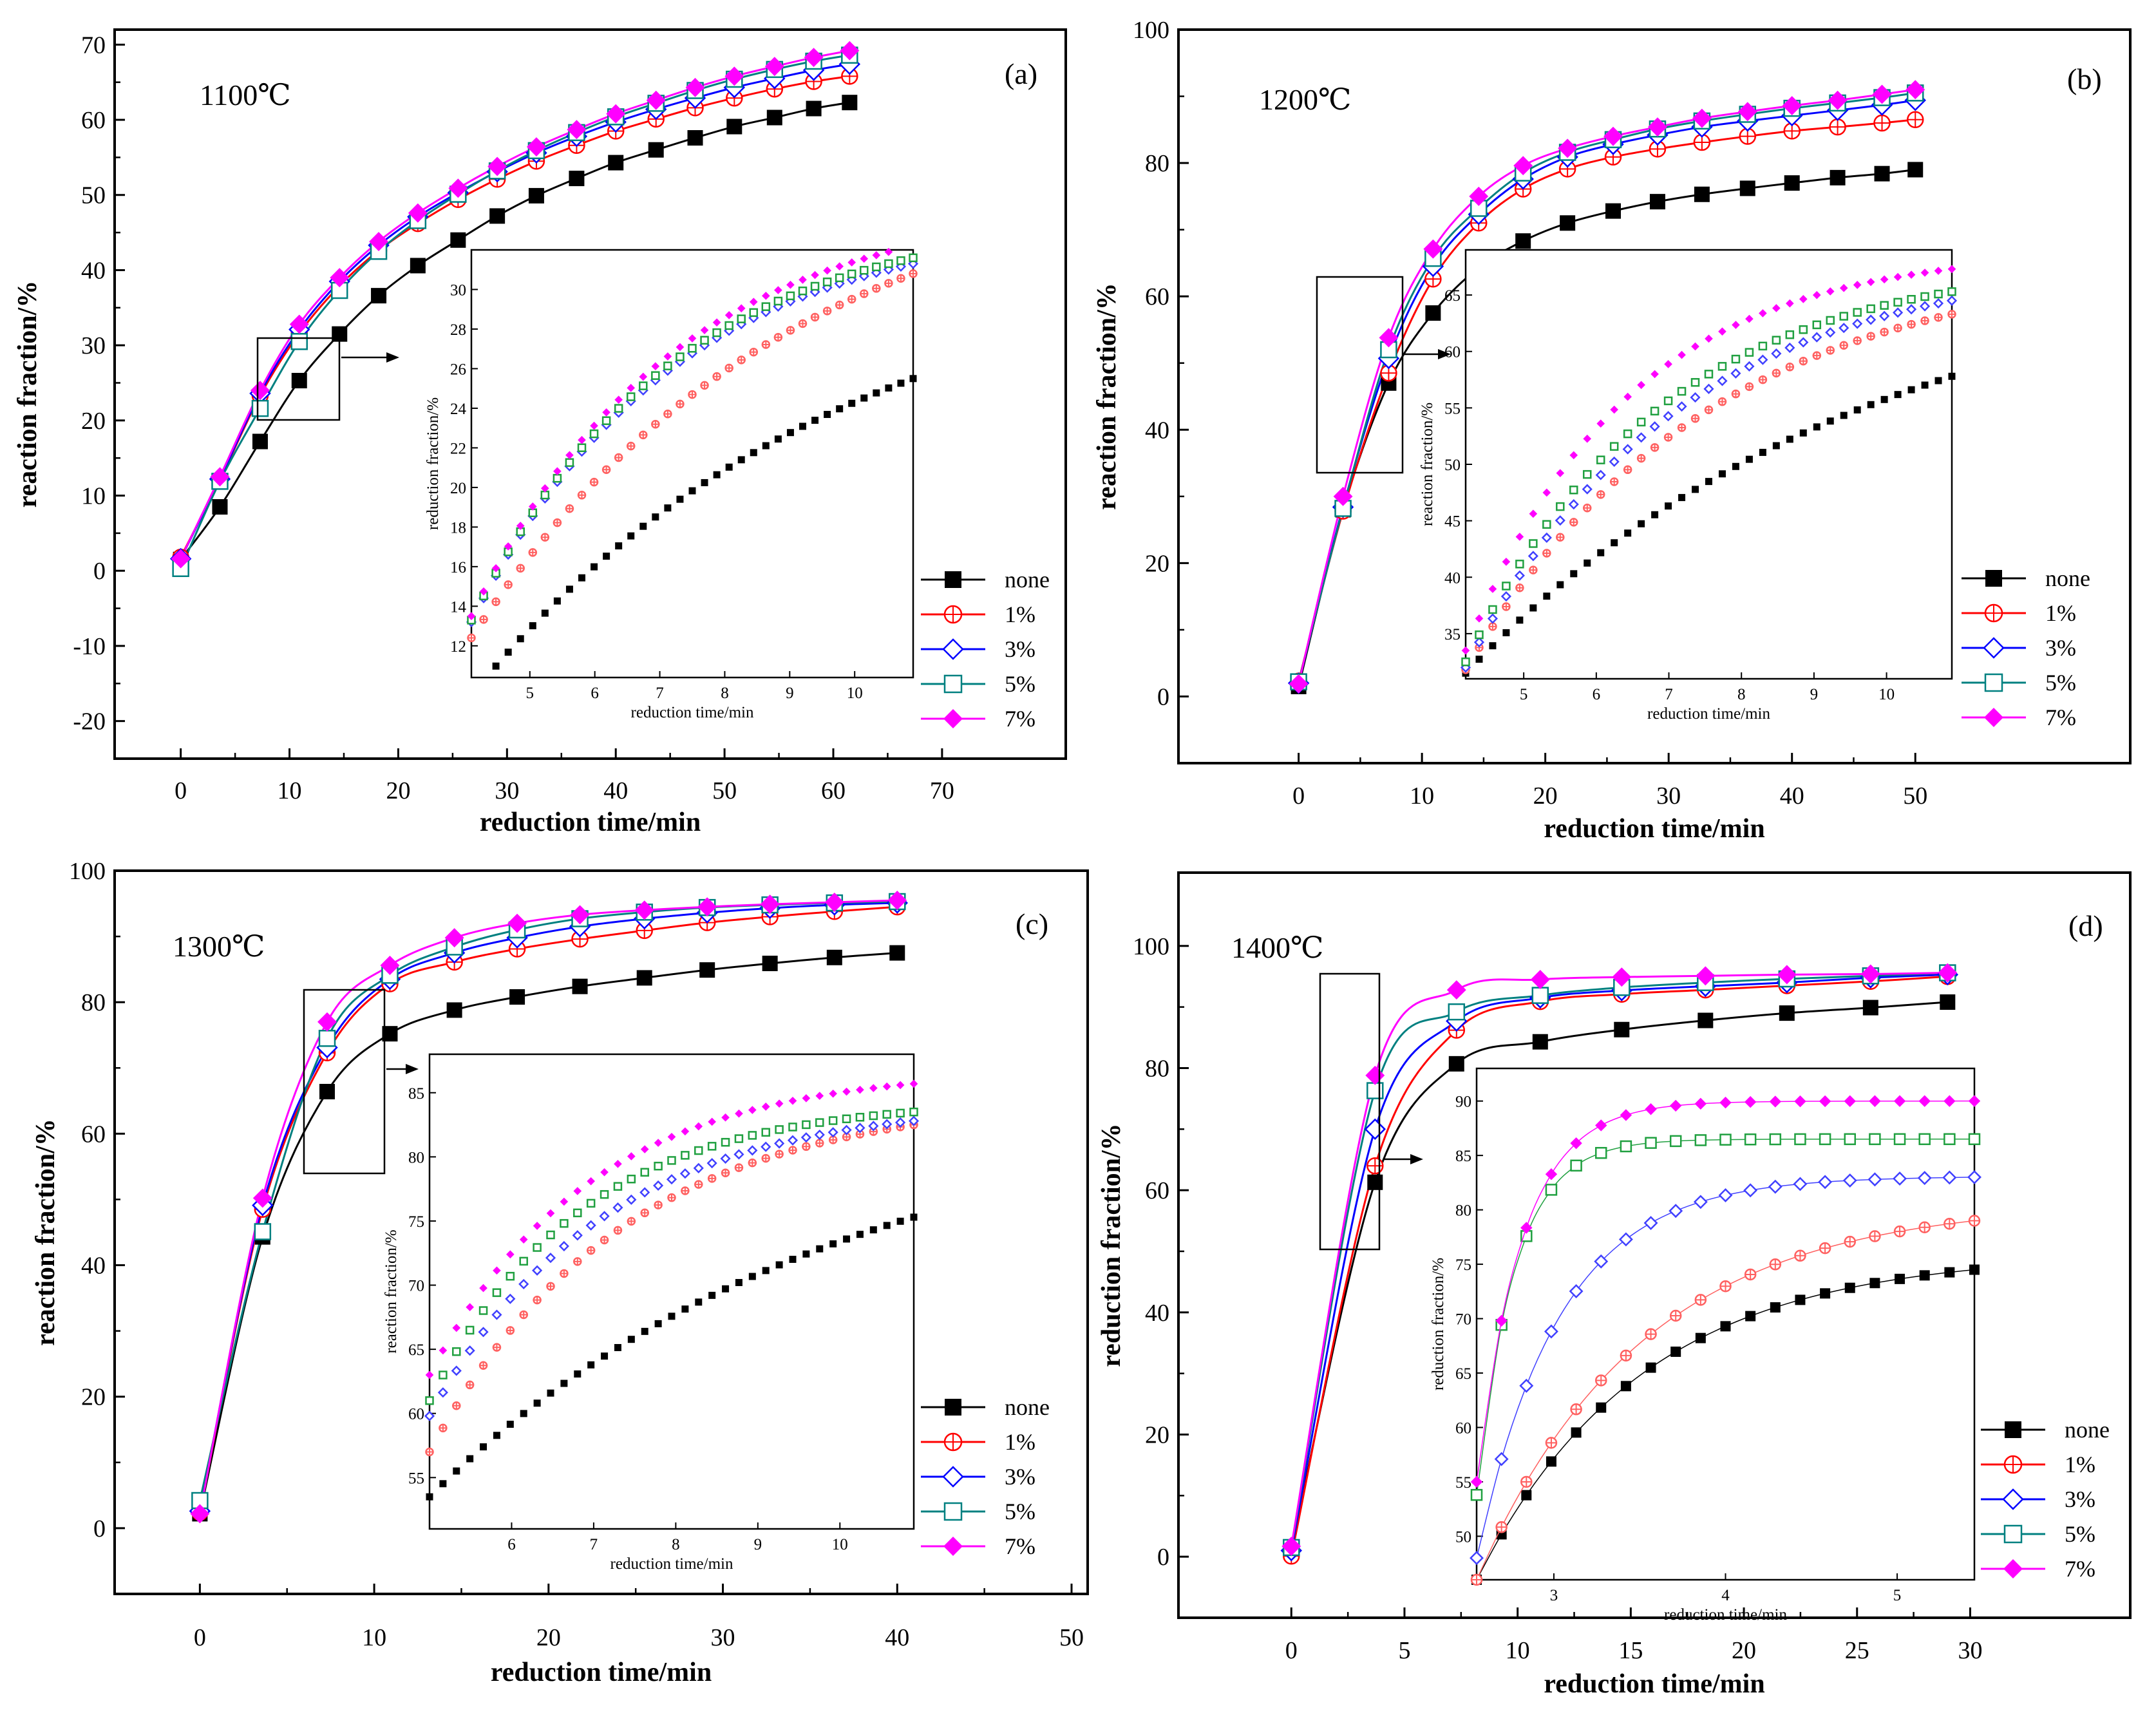 The width and height of the screenshot is (2156, 1715). What do you see at coordinates (100, 1528) in the screenshot?
I see `y-tick-label: 0` at bounding box center [100, 1528].